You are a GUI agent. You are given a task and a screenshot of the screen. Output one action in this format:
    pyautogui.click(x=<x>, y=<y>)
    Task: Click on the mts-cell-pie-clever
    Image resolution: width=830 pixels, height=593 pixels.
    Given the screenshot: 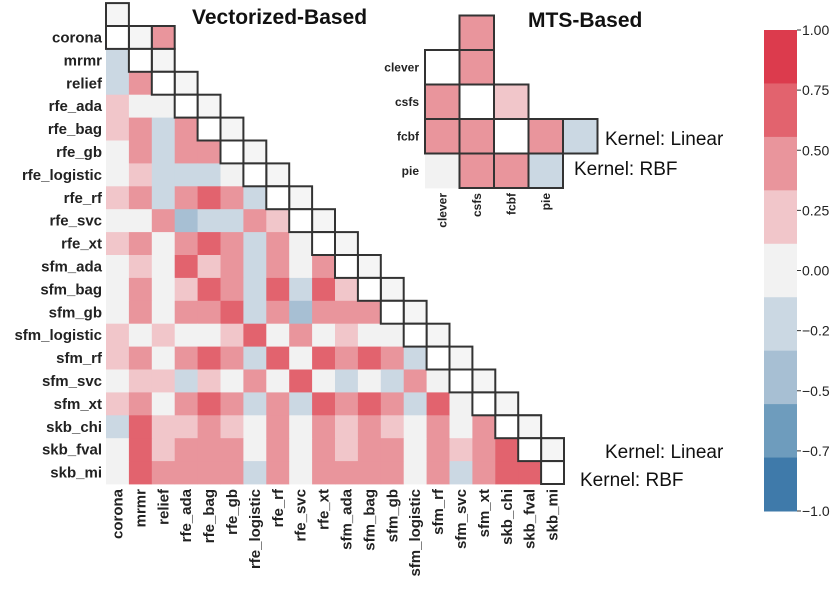 What is the action you would take?
    pyautogui.click(x=442, y=171)
    